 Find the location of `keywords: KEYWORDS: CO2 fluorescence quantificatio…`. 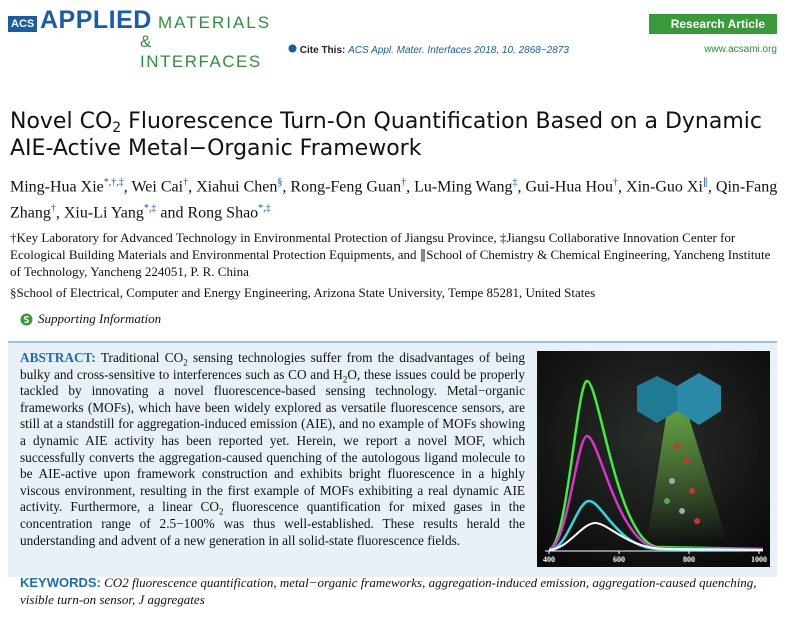

keywords: KEYWORDS: CO2 fluorescence quantificatio… is located at coordinates (395, 591).